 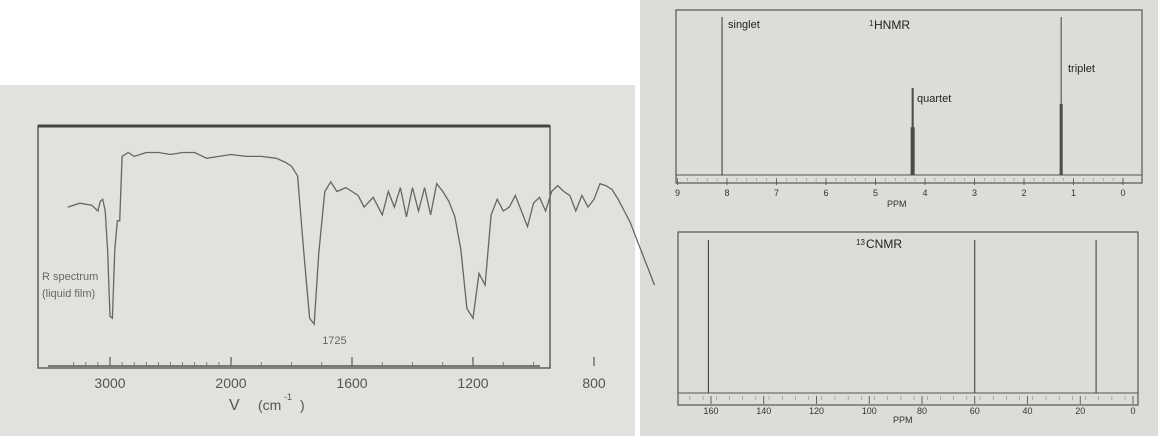 What do you see at coordinates (472, 383) in the screenshot?
I see `ir-x-tick-label-1200: 1200` at bounding box center [472, 383].